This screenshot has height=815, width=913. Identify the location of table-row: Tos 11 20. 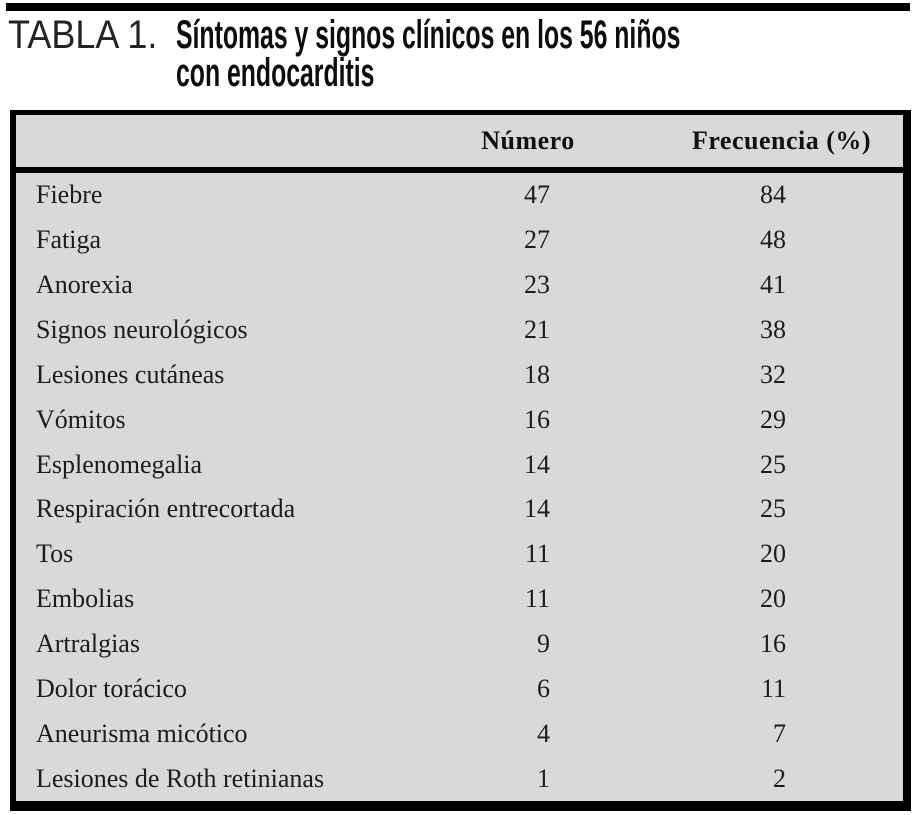
(459, 554).